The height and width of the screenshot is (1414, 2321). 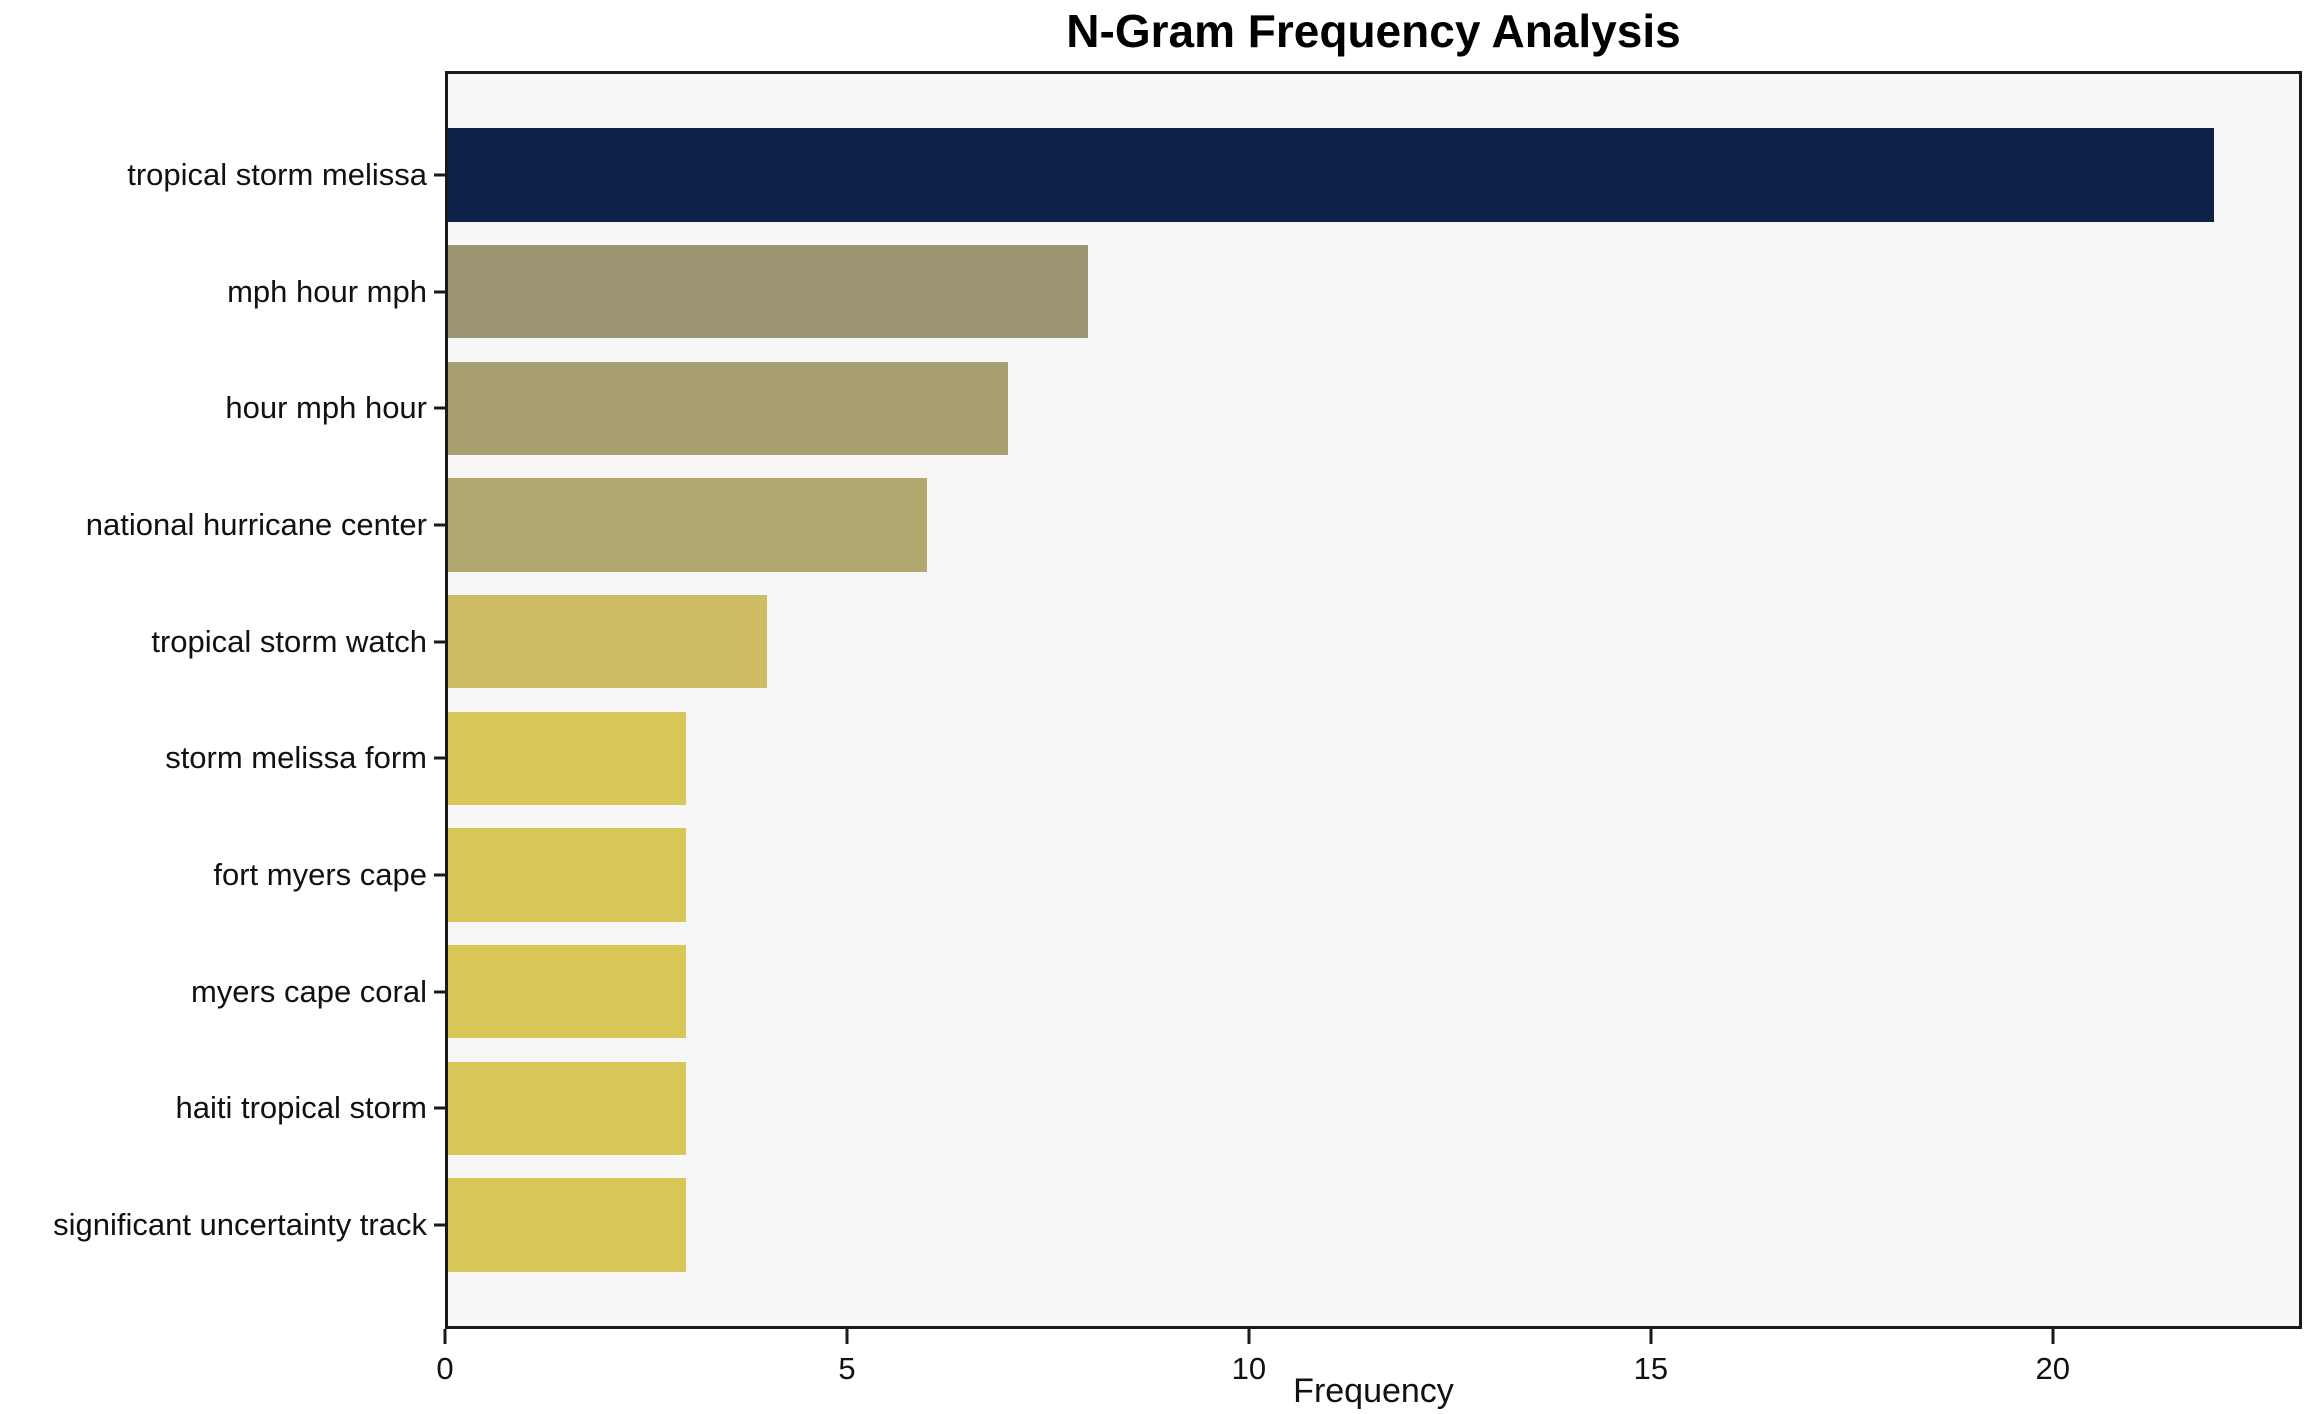 I want to click on y-tick-label: fort myers cape, so click(x=320, y=875).